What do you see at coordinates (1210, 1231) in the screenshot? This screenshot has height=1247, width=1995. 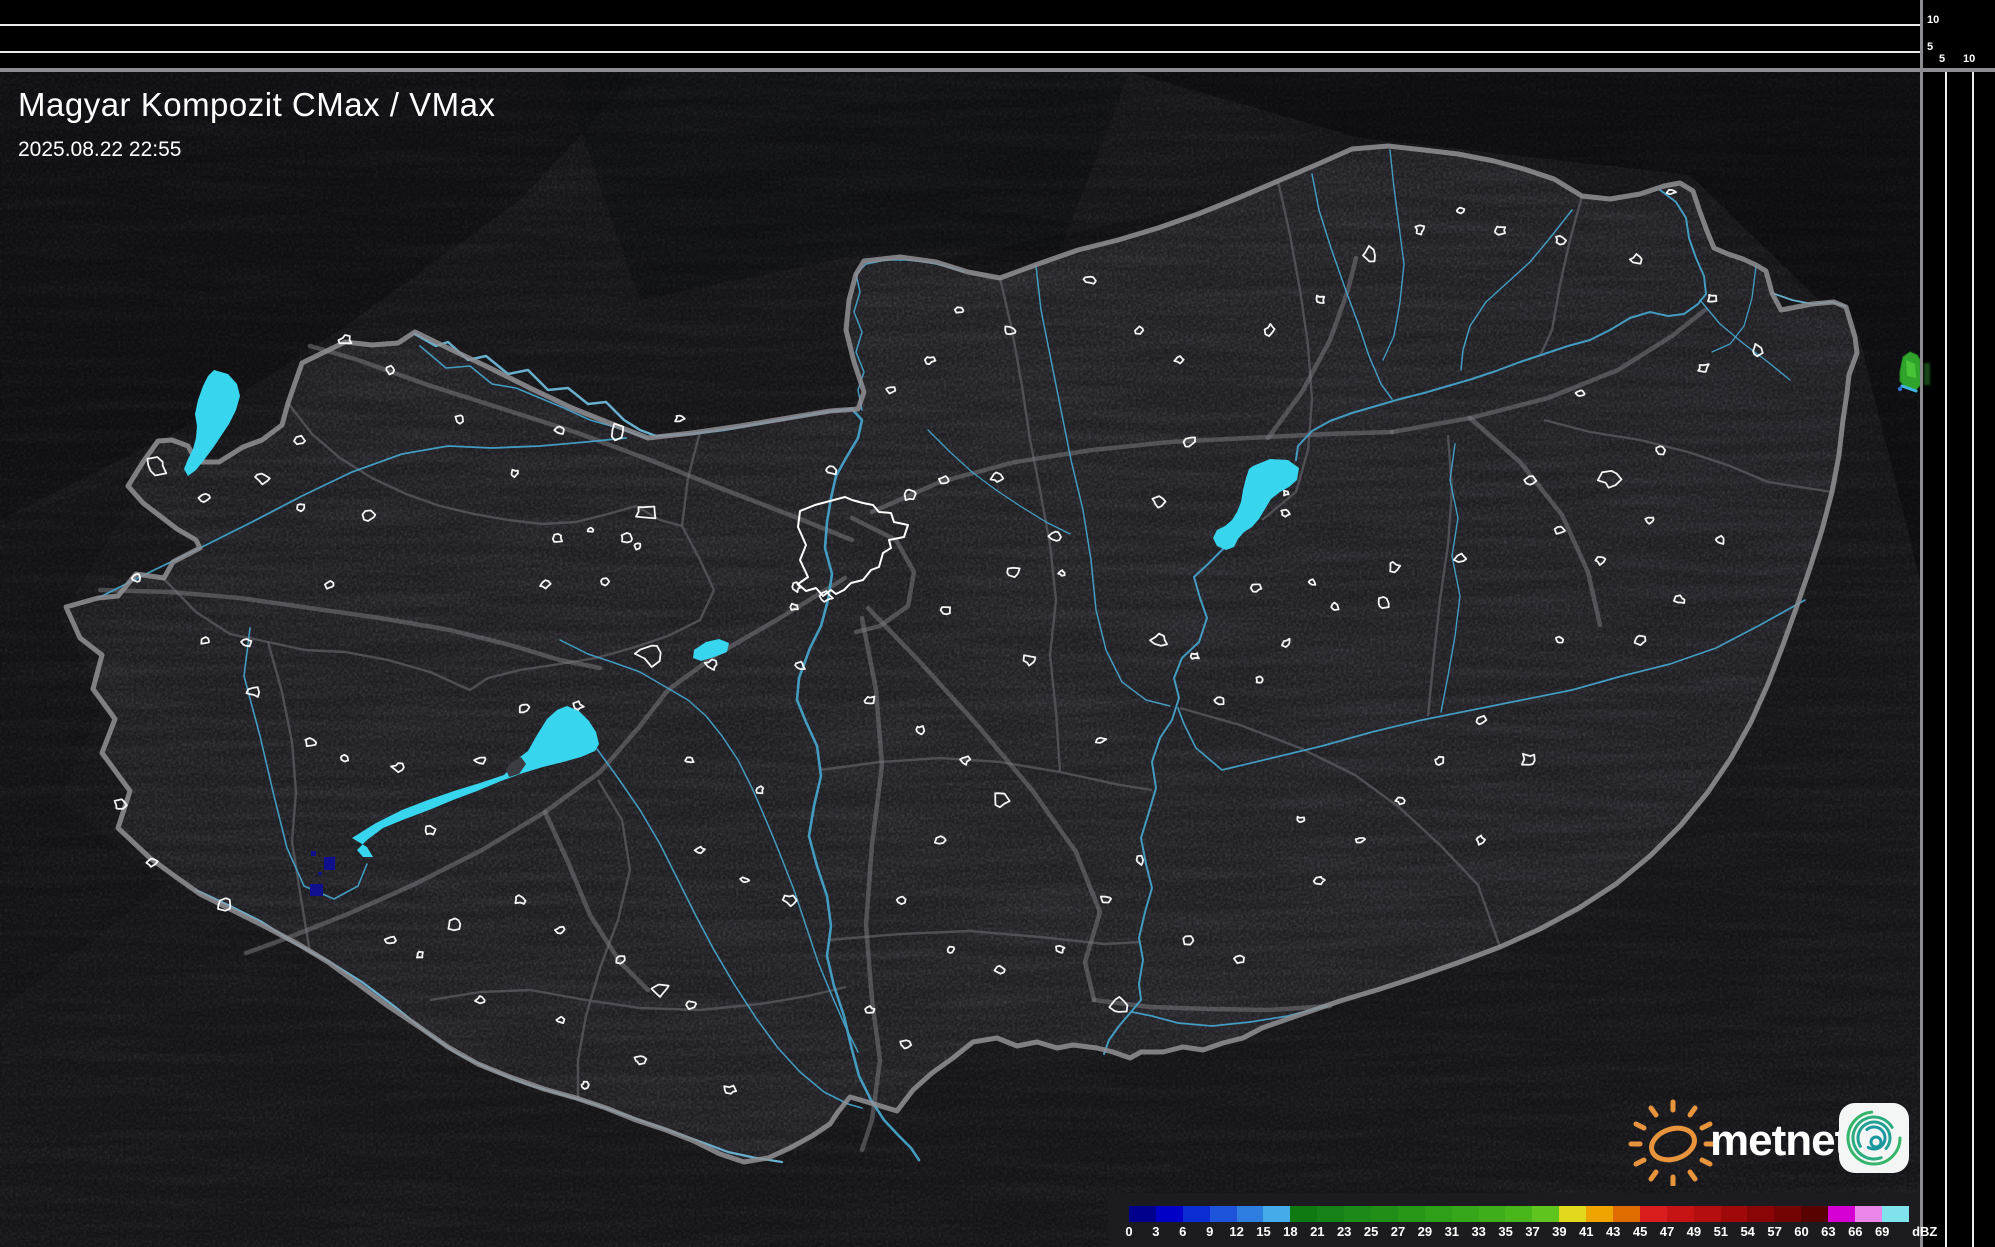 I see `colorbar-tick-label: 9` at bounding box center [1210, 1231].